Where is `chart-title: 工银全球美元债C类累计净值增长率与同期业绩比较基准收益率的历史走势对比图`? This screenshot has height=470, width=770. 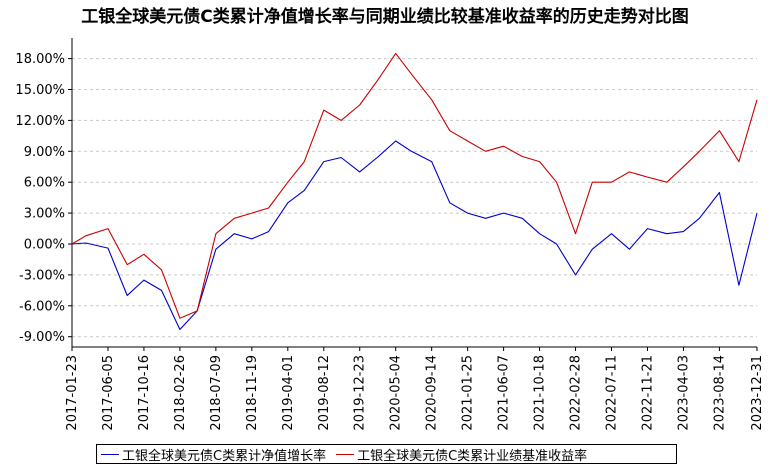
chart-title: 工银全球美元债C类累计净值增长率与同期业绩比较基准收益率的历史走势对比图 is located at coordinates (385, 17).